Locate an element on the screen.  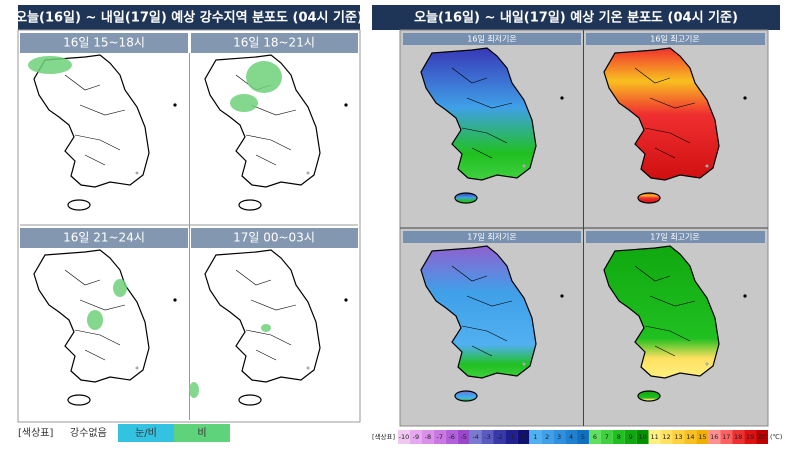
panel-label: 17일 최저기온 is located at coordinates (492, 237).